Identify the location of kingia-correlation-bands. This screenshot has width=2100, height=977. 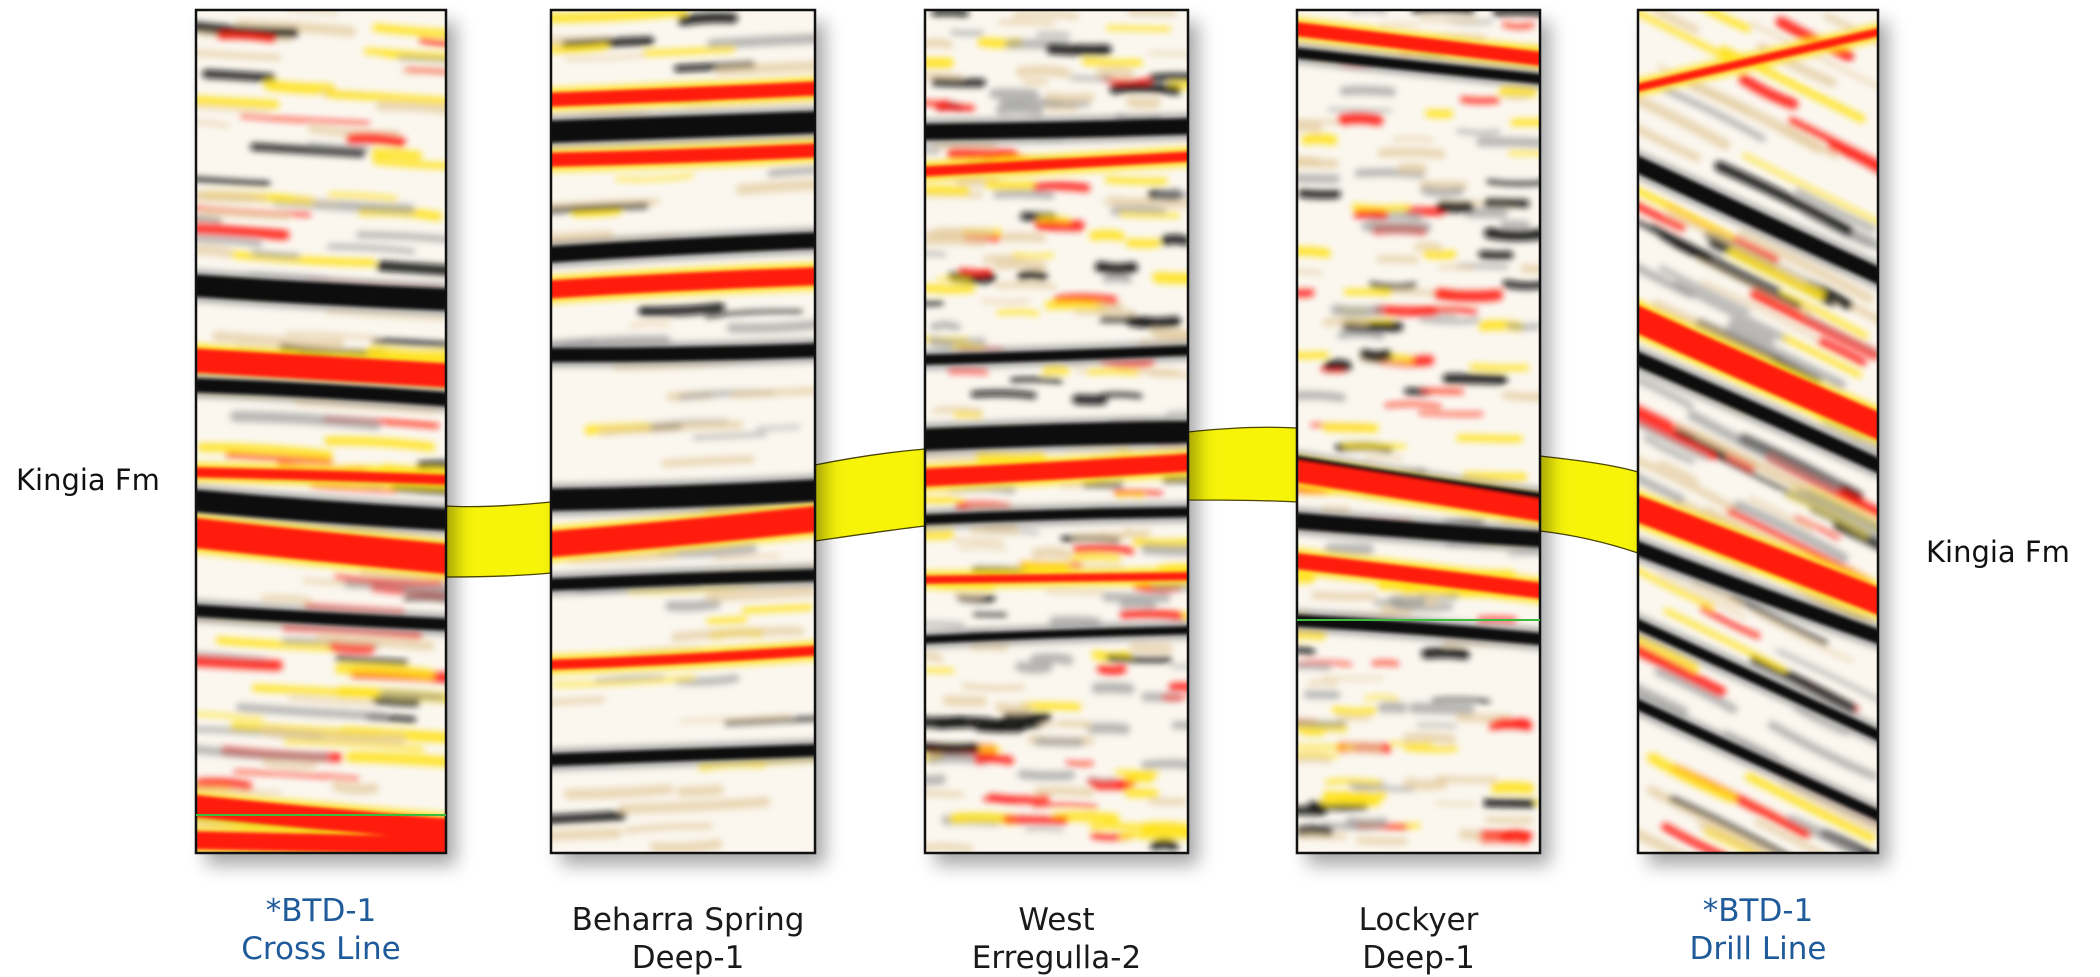
(1042, 502).